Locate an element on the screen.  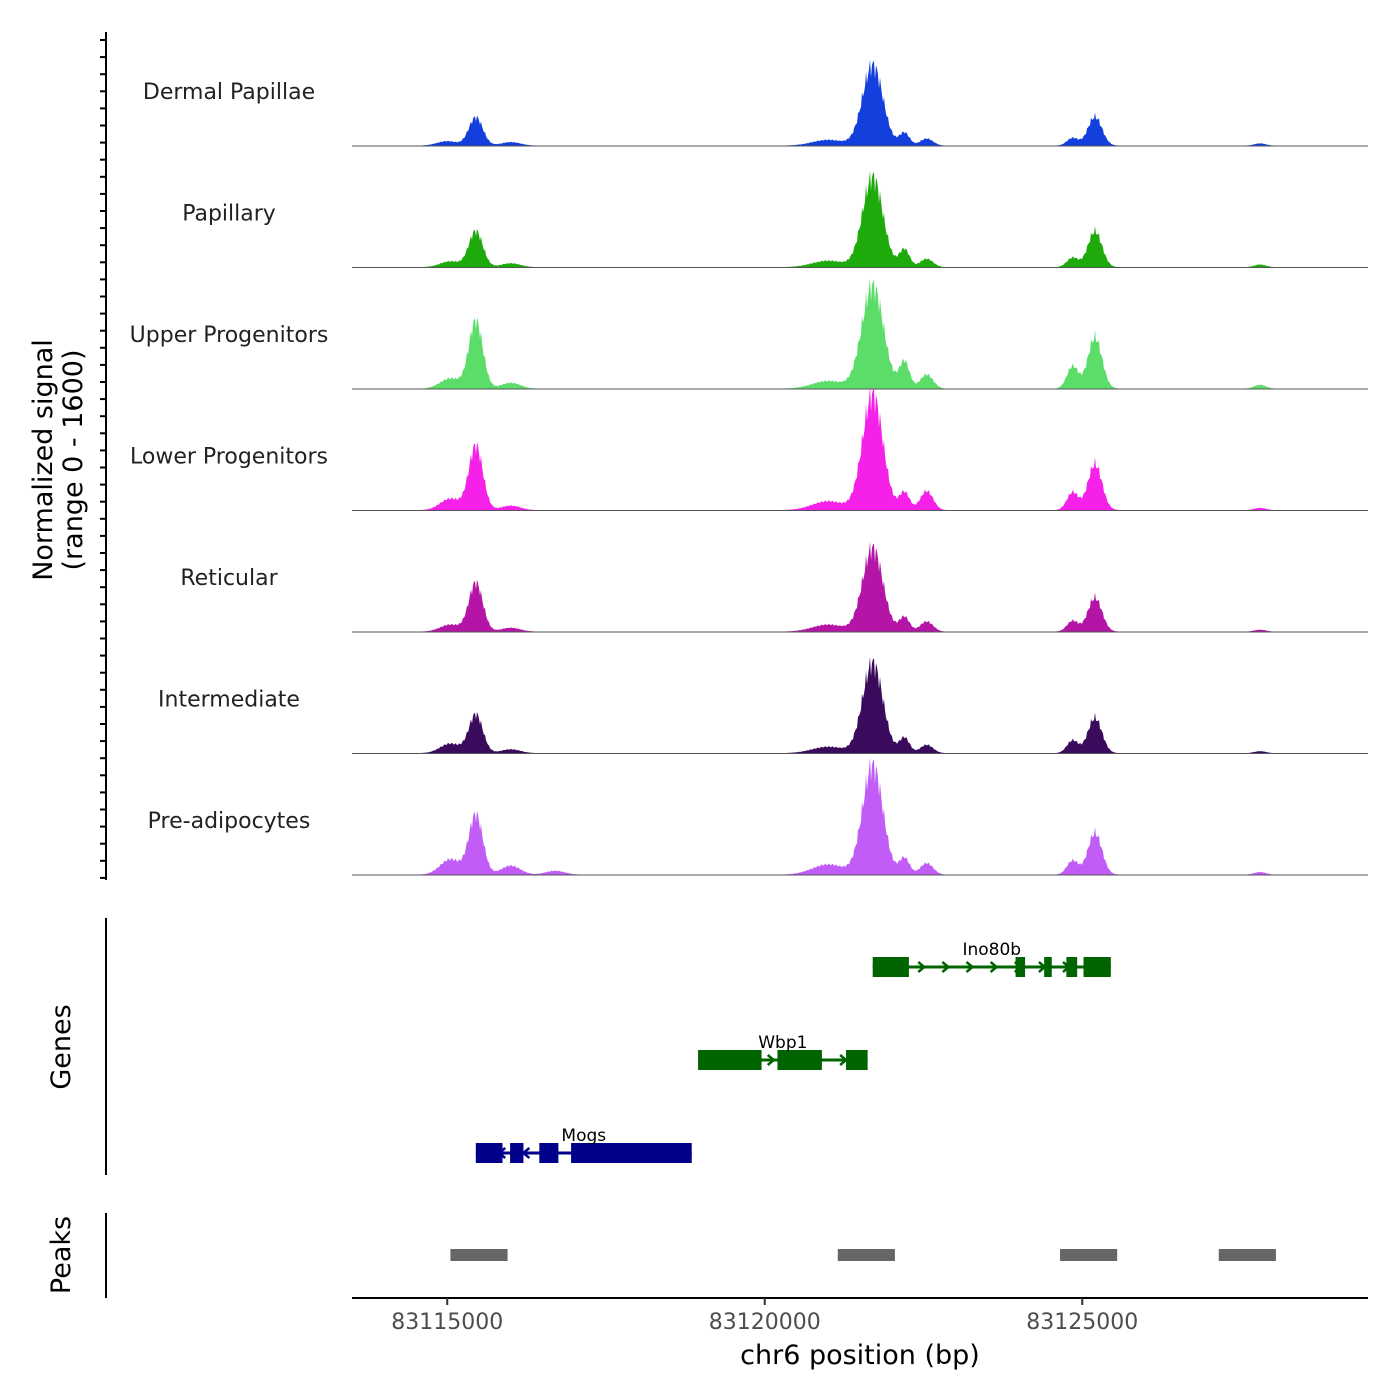
signal-track: Dermal Papillae is located at coordinates (755, 103).